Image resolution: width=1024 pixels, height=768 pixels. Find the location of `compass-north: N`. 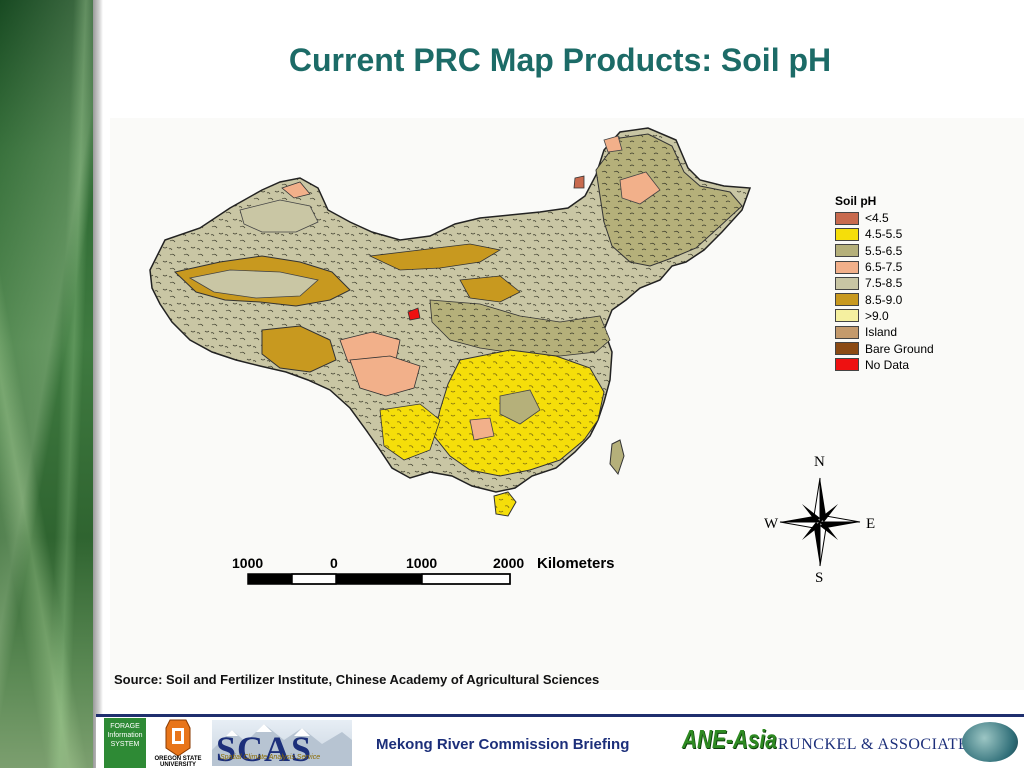

compass-north: N is located at coordinates (819, 462).